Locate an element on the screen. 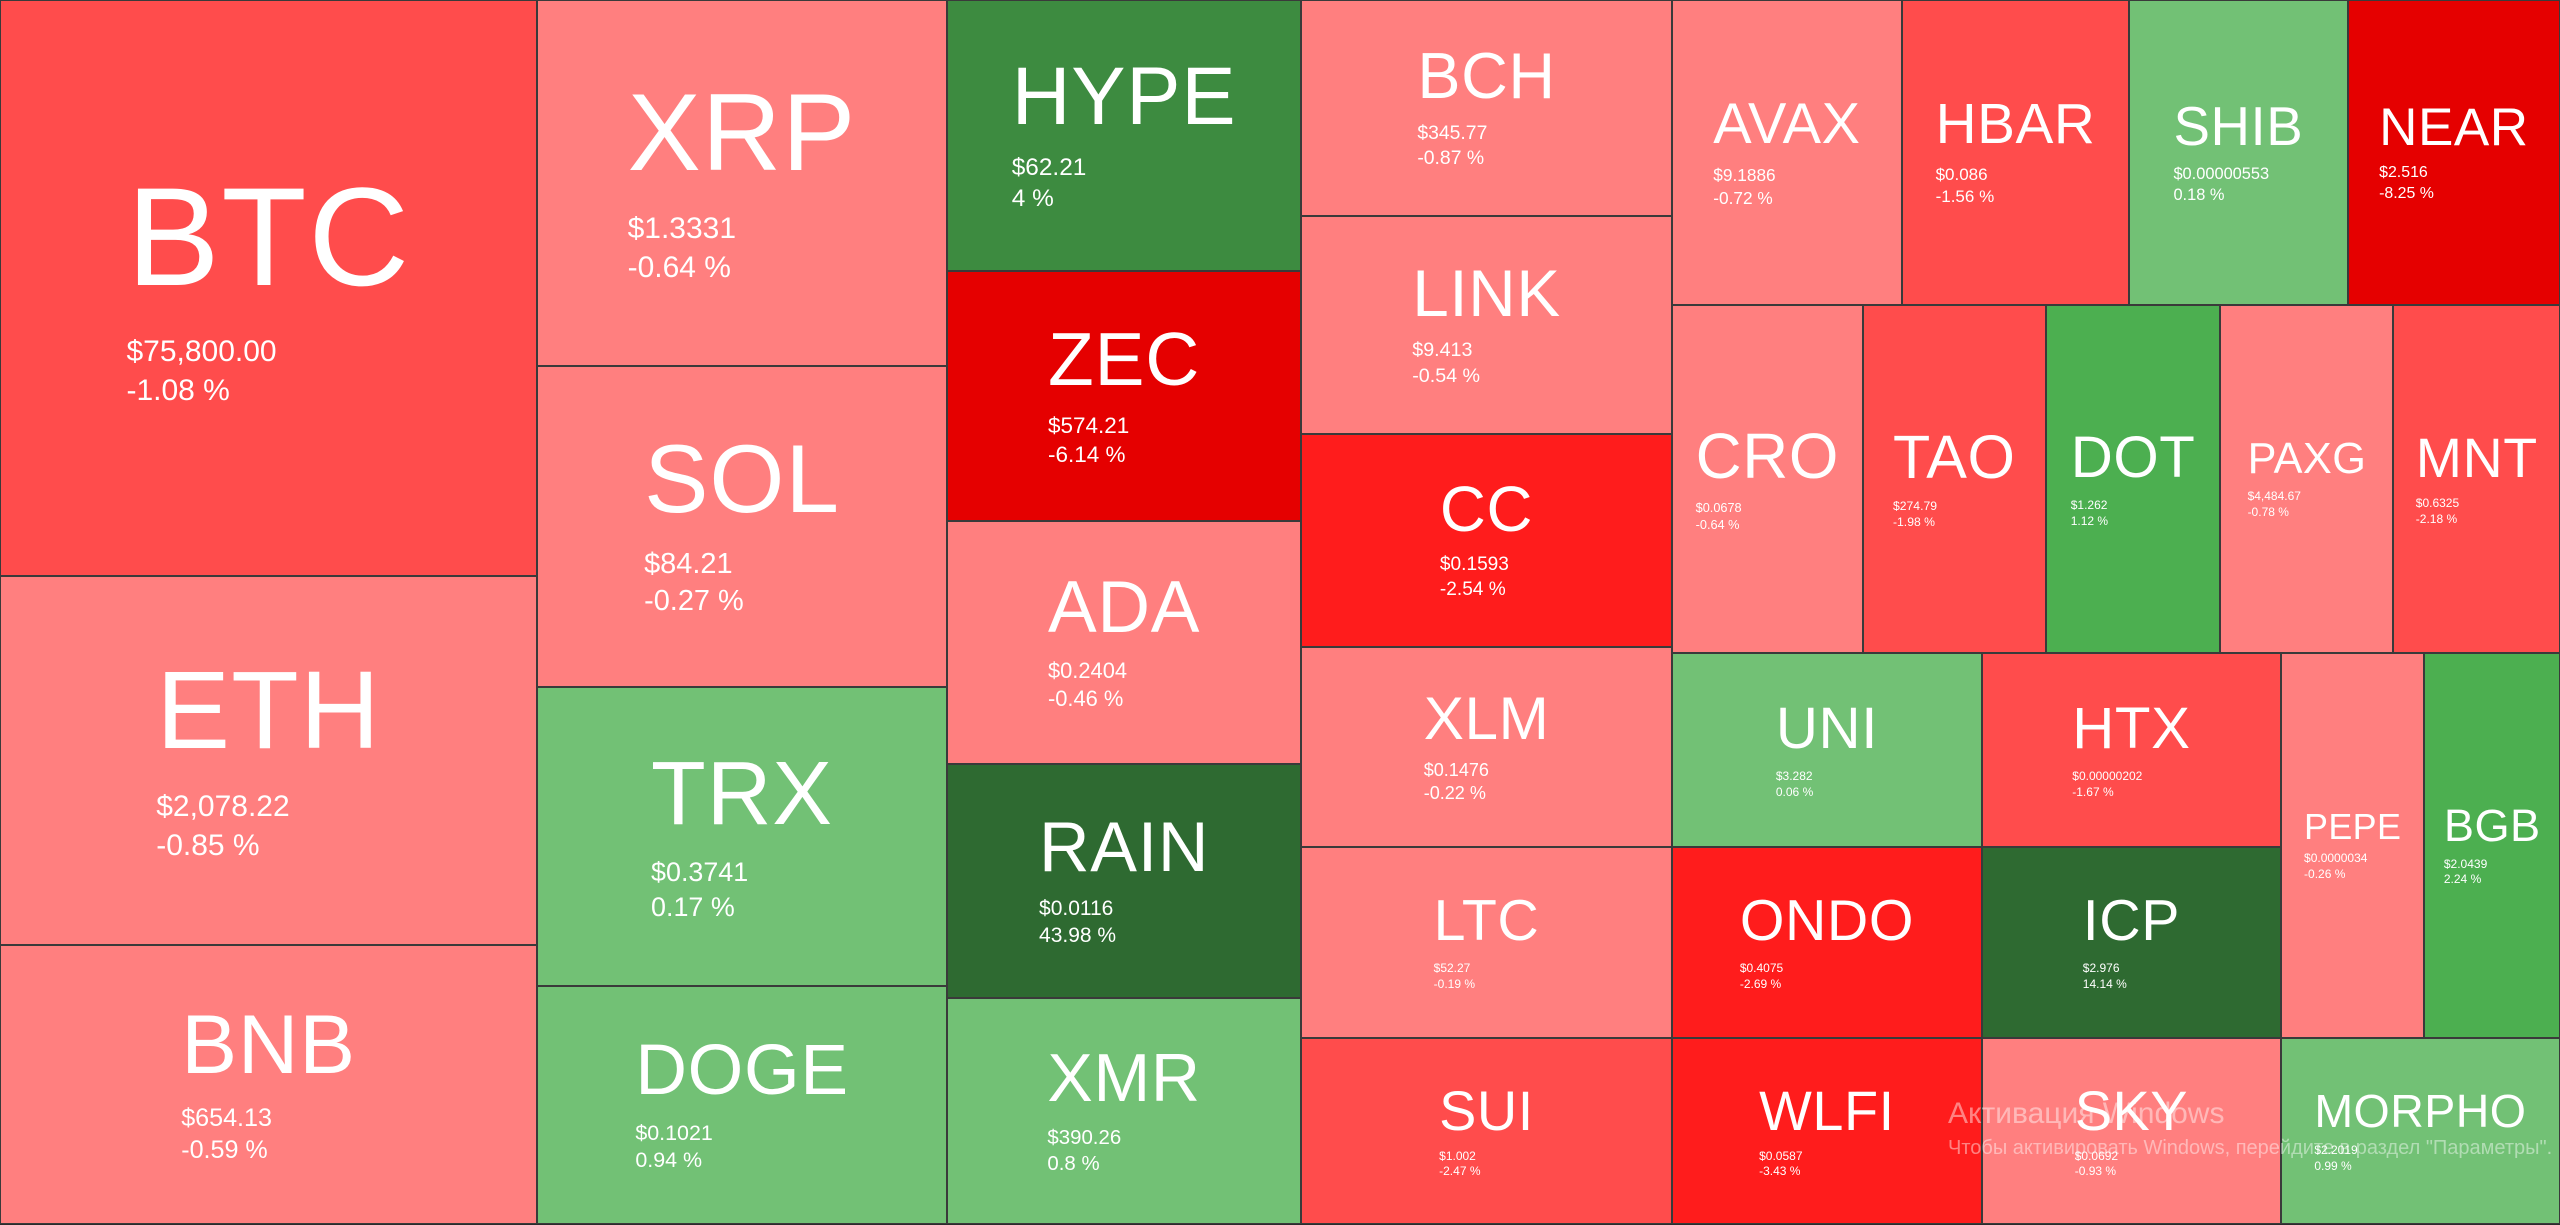 This screenshot has width=2560, height=1225. coin-symbol: HTX is located at coordinates (2131, 729).